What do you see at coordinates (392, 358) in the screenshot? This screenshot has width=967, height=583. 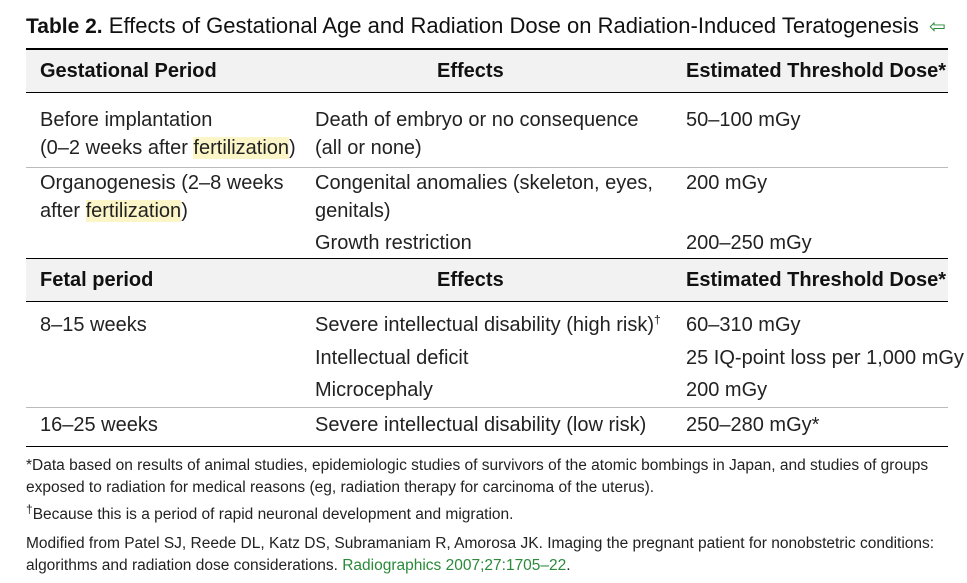 I see `effect-cell: Intellectual deficit` at bounding box center [392, 358].